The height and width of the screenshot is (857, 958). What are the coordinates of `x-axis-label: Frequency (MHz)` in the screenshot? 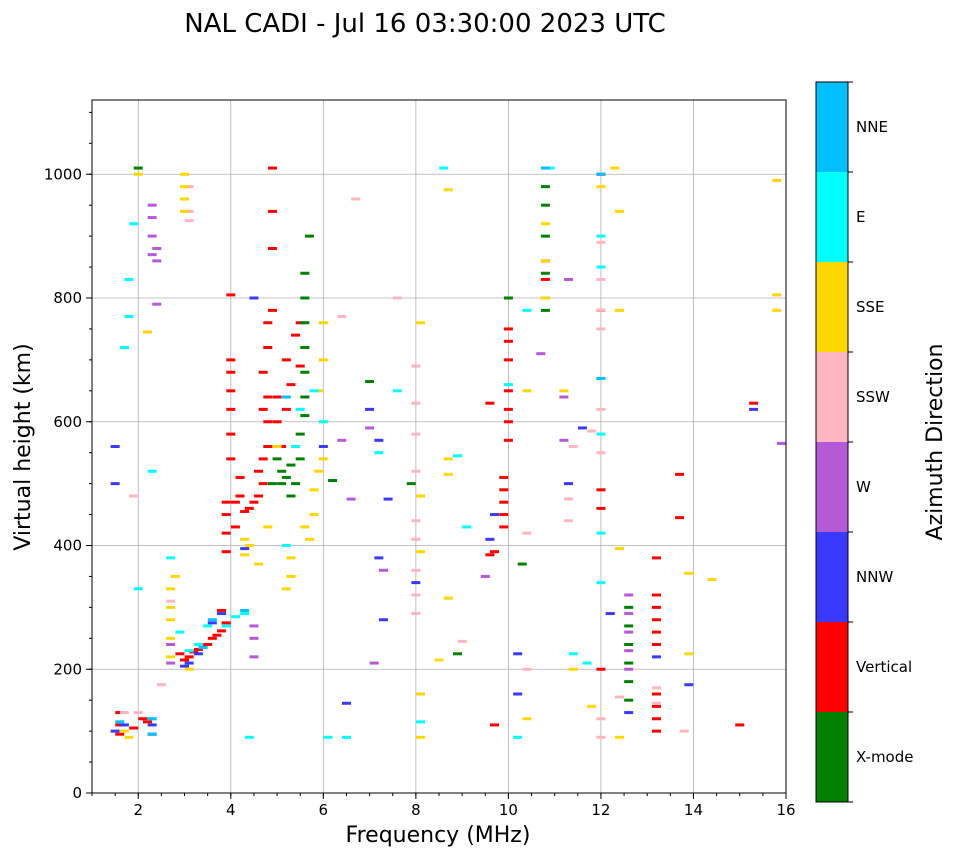 It's located at (438, 835).